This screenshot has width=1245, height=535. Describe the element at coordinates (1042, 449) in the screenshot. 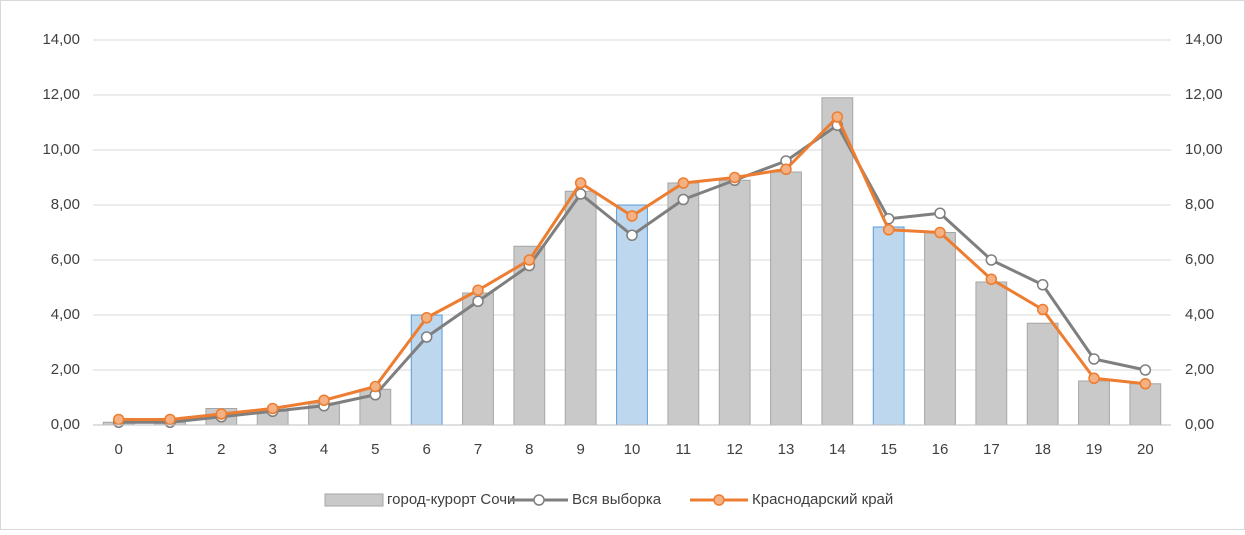

I see `x-tick-label: 18` at that location.